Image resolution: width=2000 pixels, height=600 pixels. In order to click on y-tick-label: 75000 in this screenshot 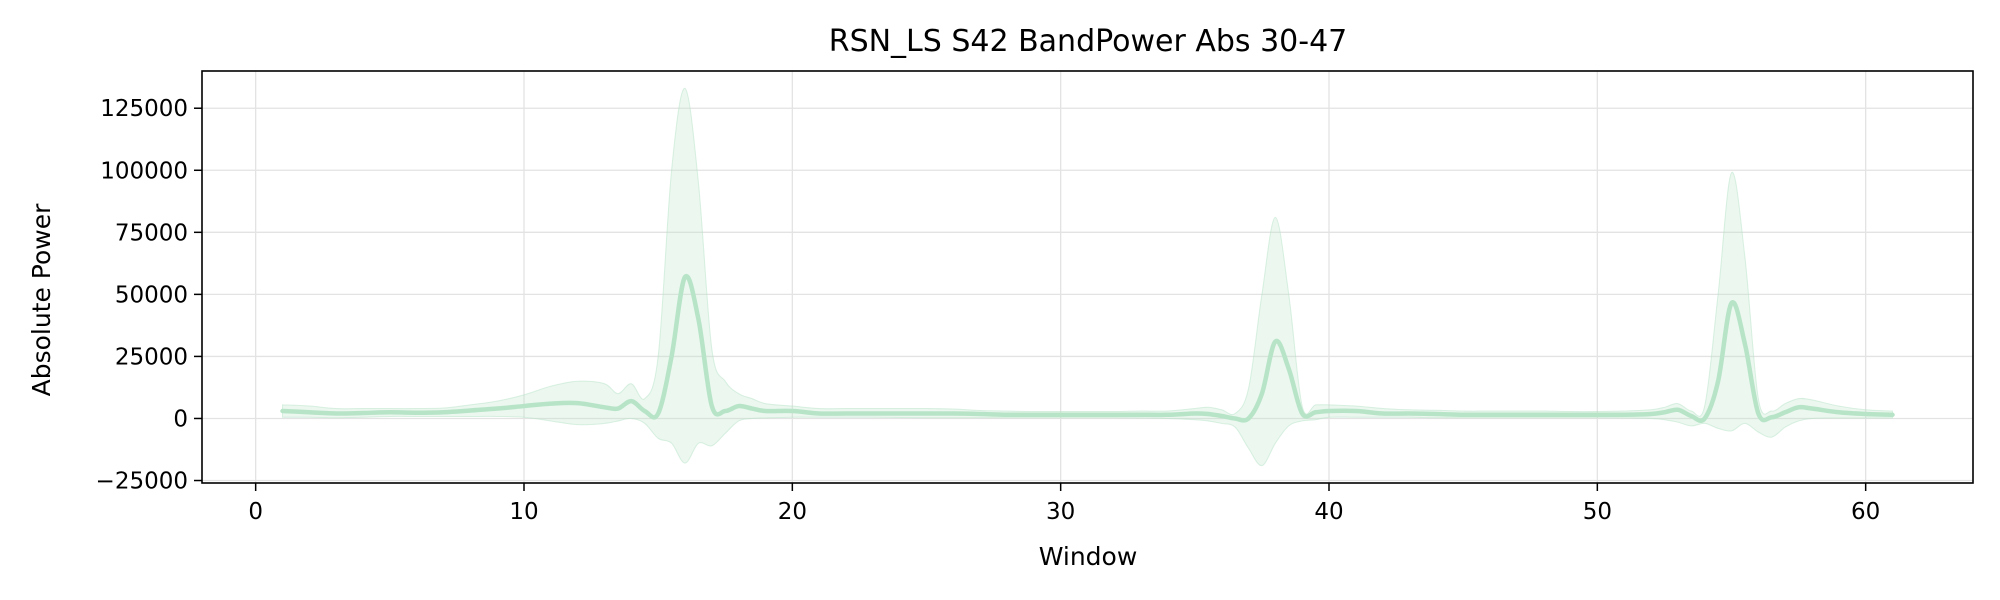, I will do `click(151, 233)`.